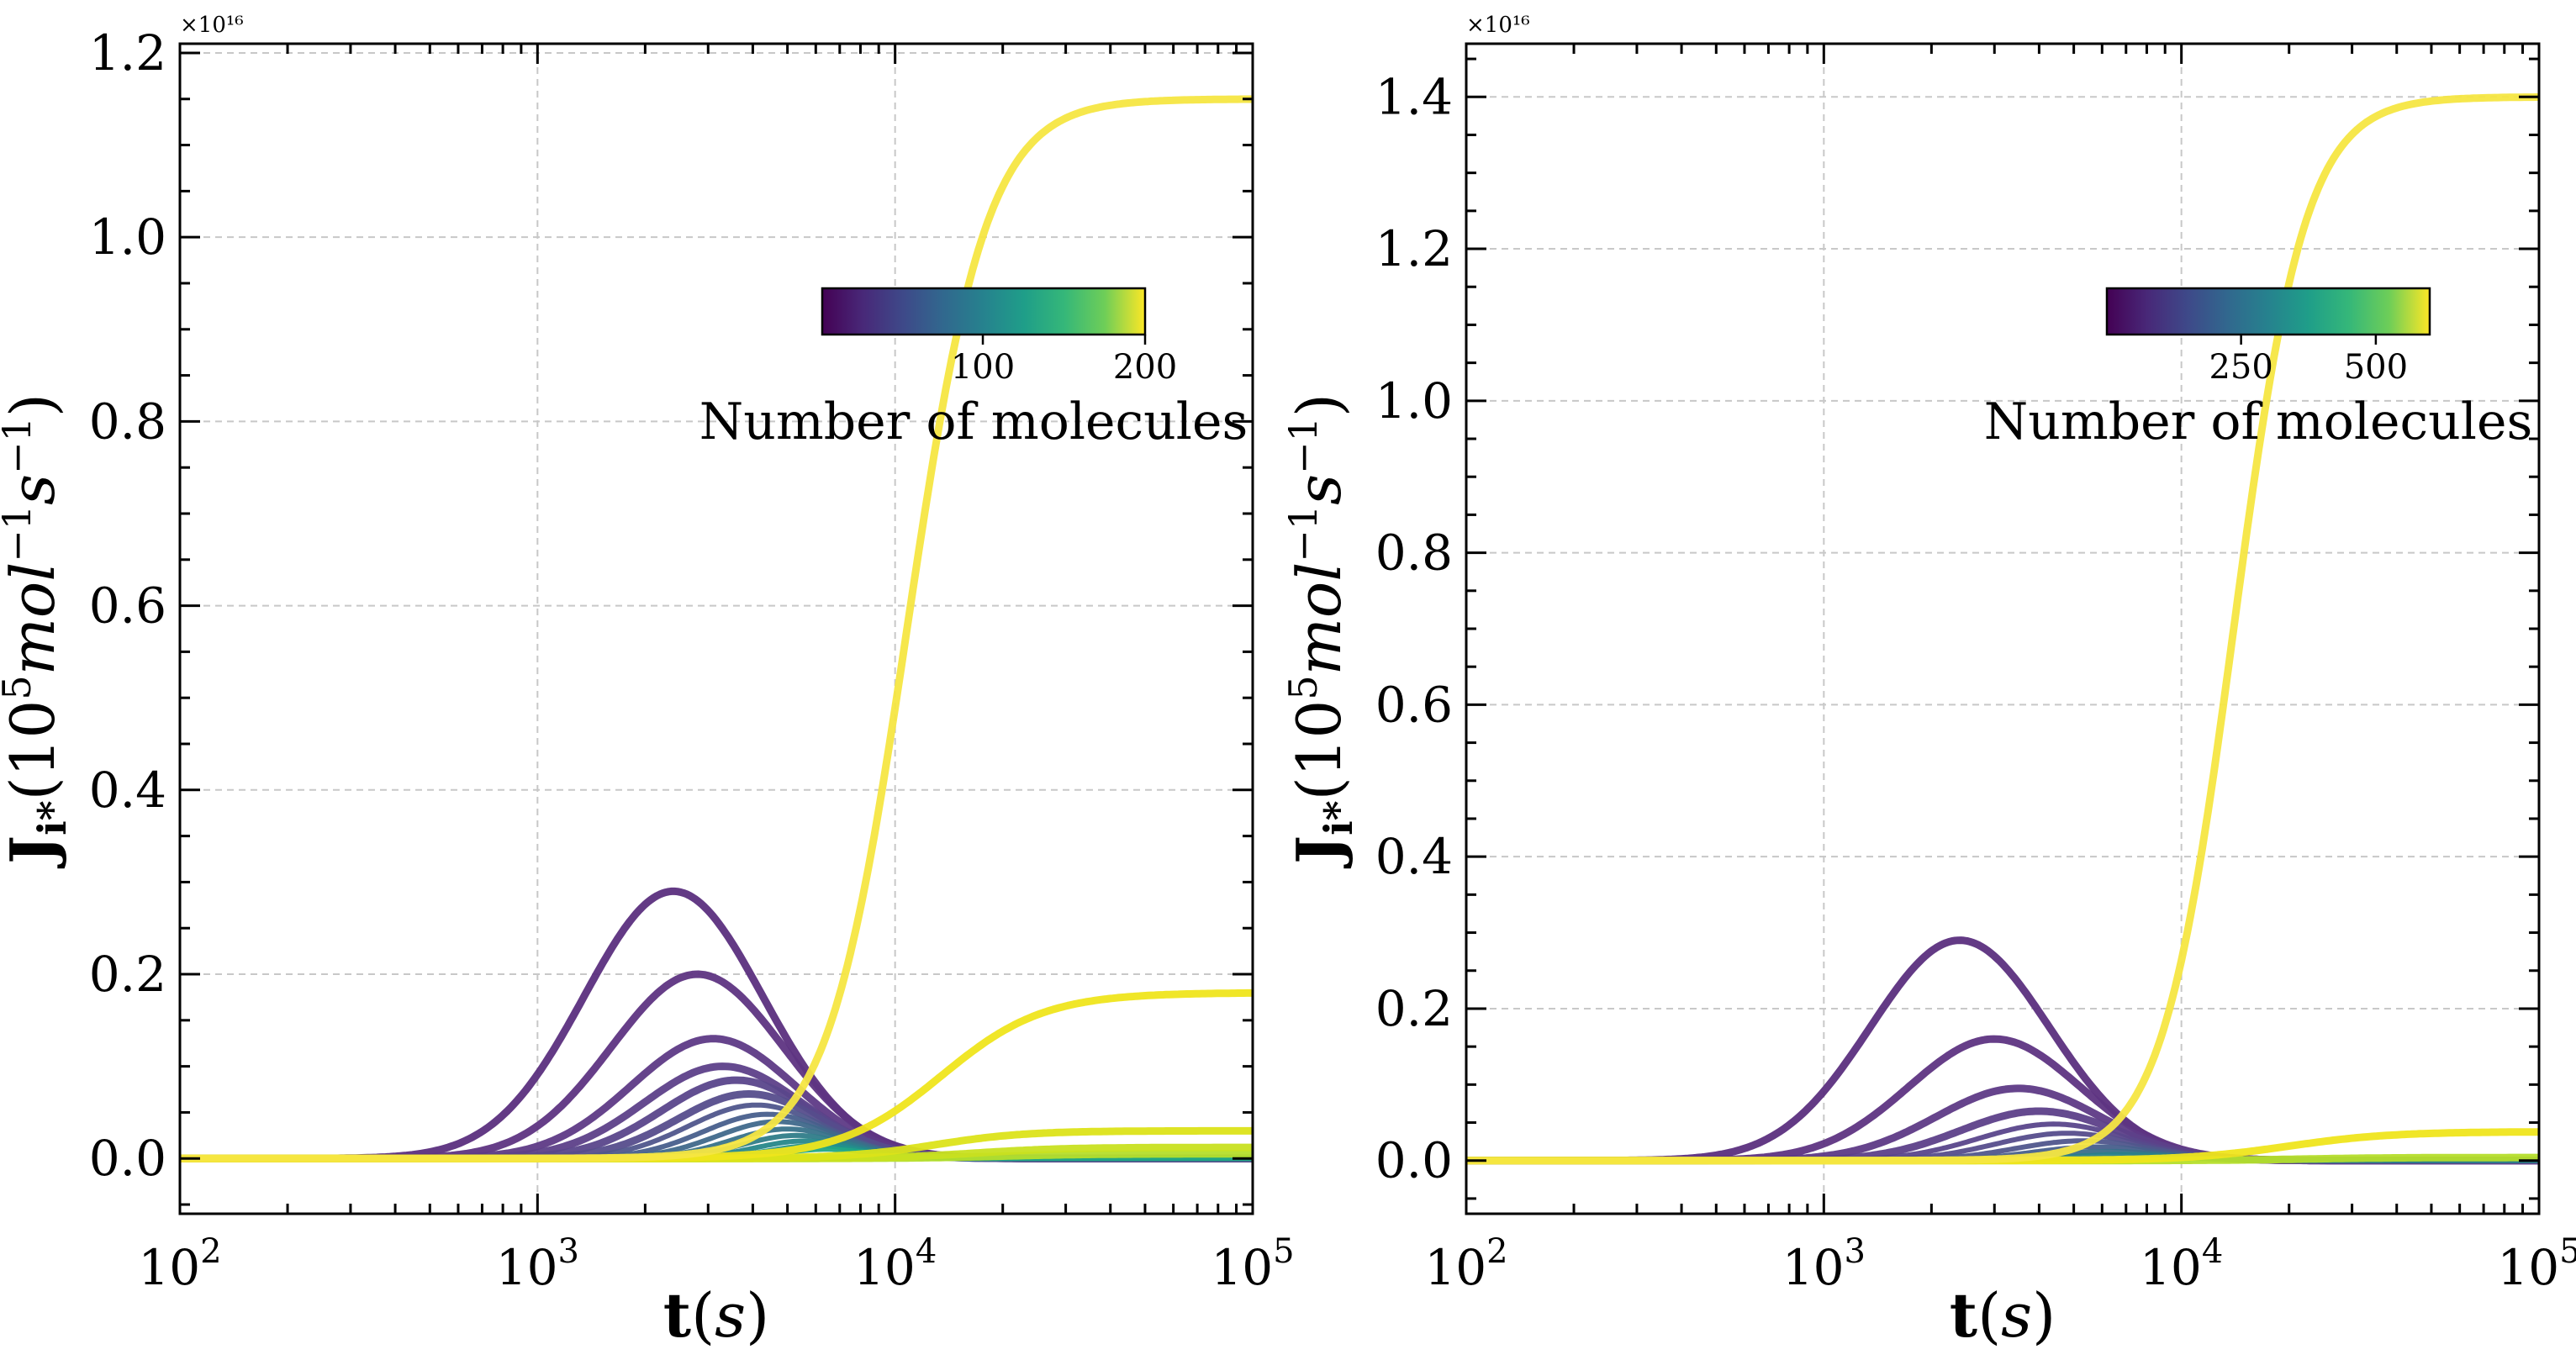  I want to click on colorbar-tick-label: 200, so click(1145, 367).